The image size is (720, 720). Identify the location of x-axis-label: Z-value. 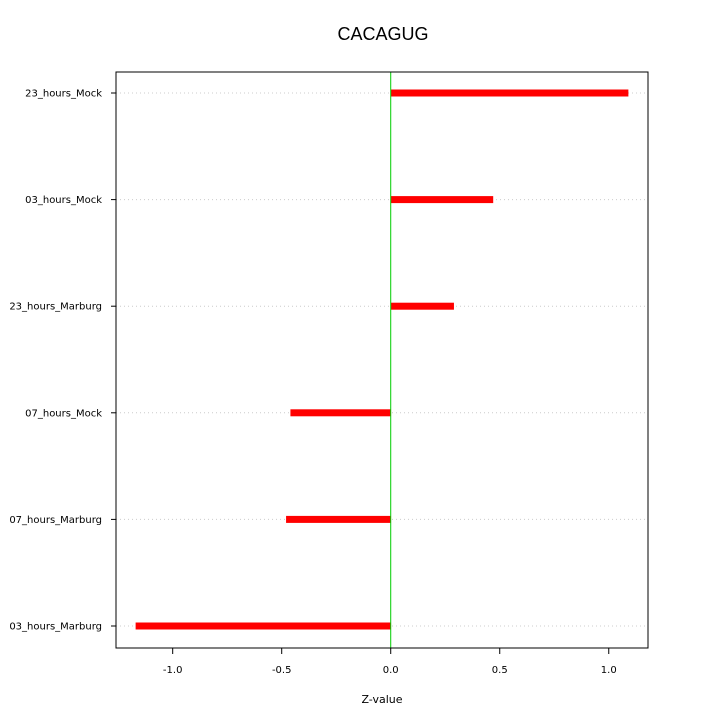
(381, 699).